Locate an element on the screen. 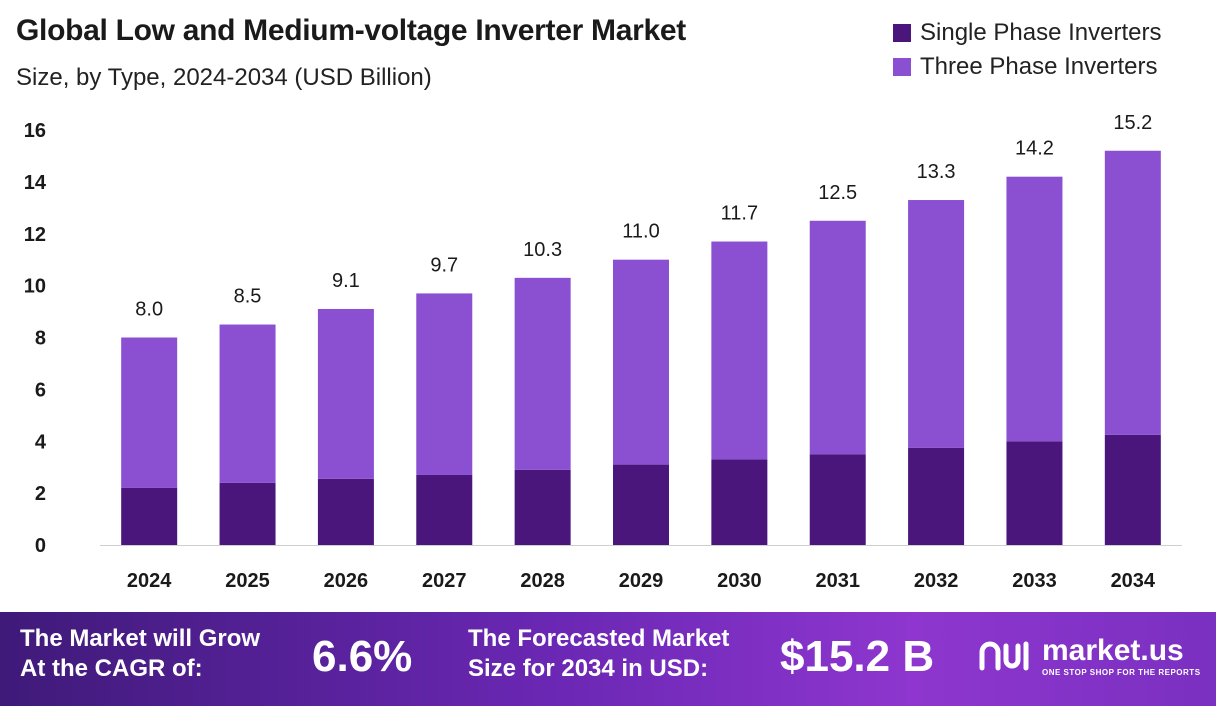 The width and height of the screenshot is (1216, 706). y-tick-label: 10 is located at coordinates (35, 287).